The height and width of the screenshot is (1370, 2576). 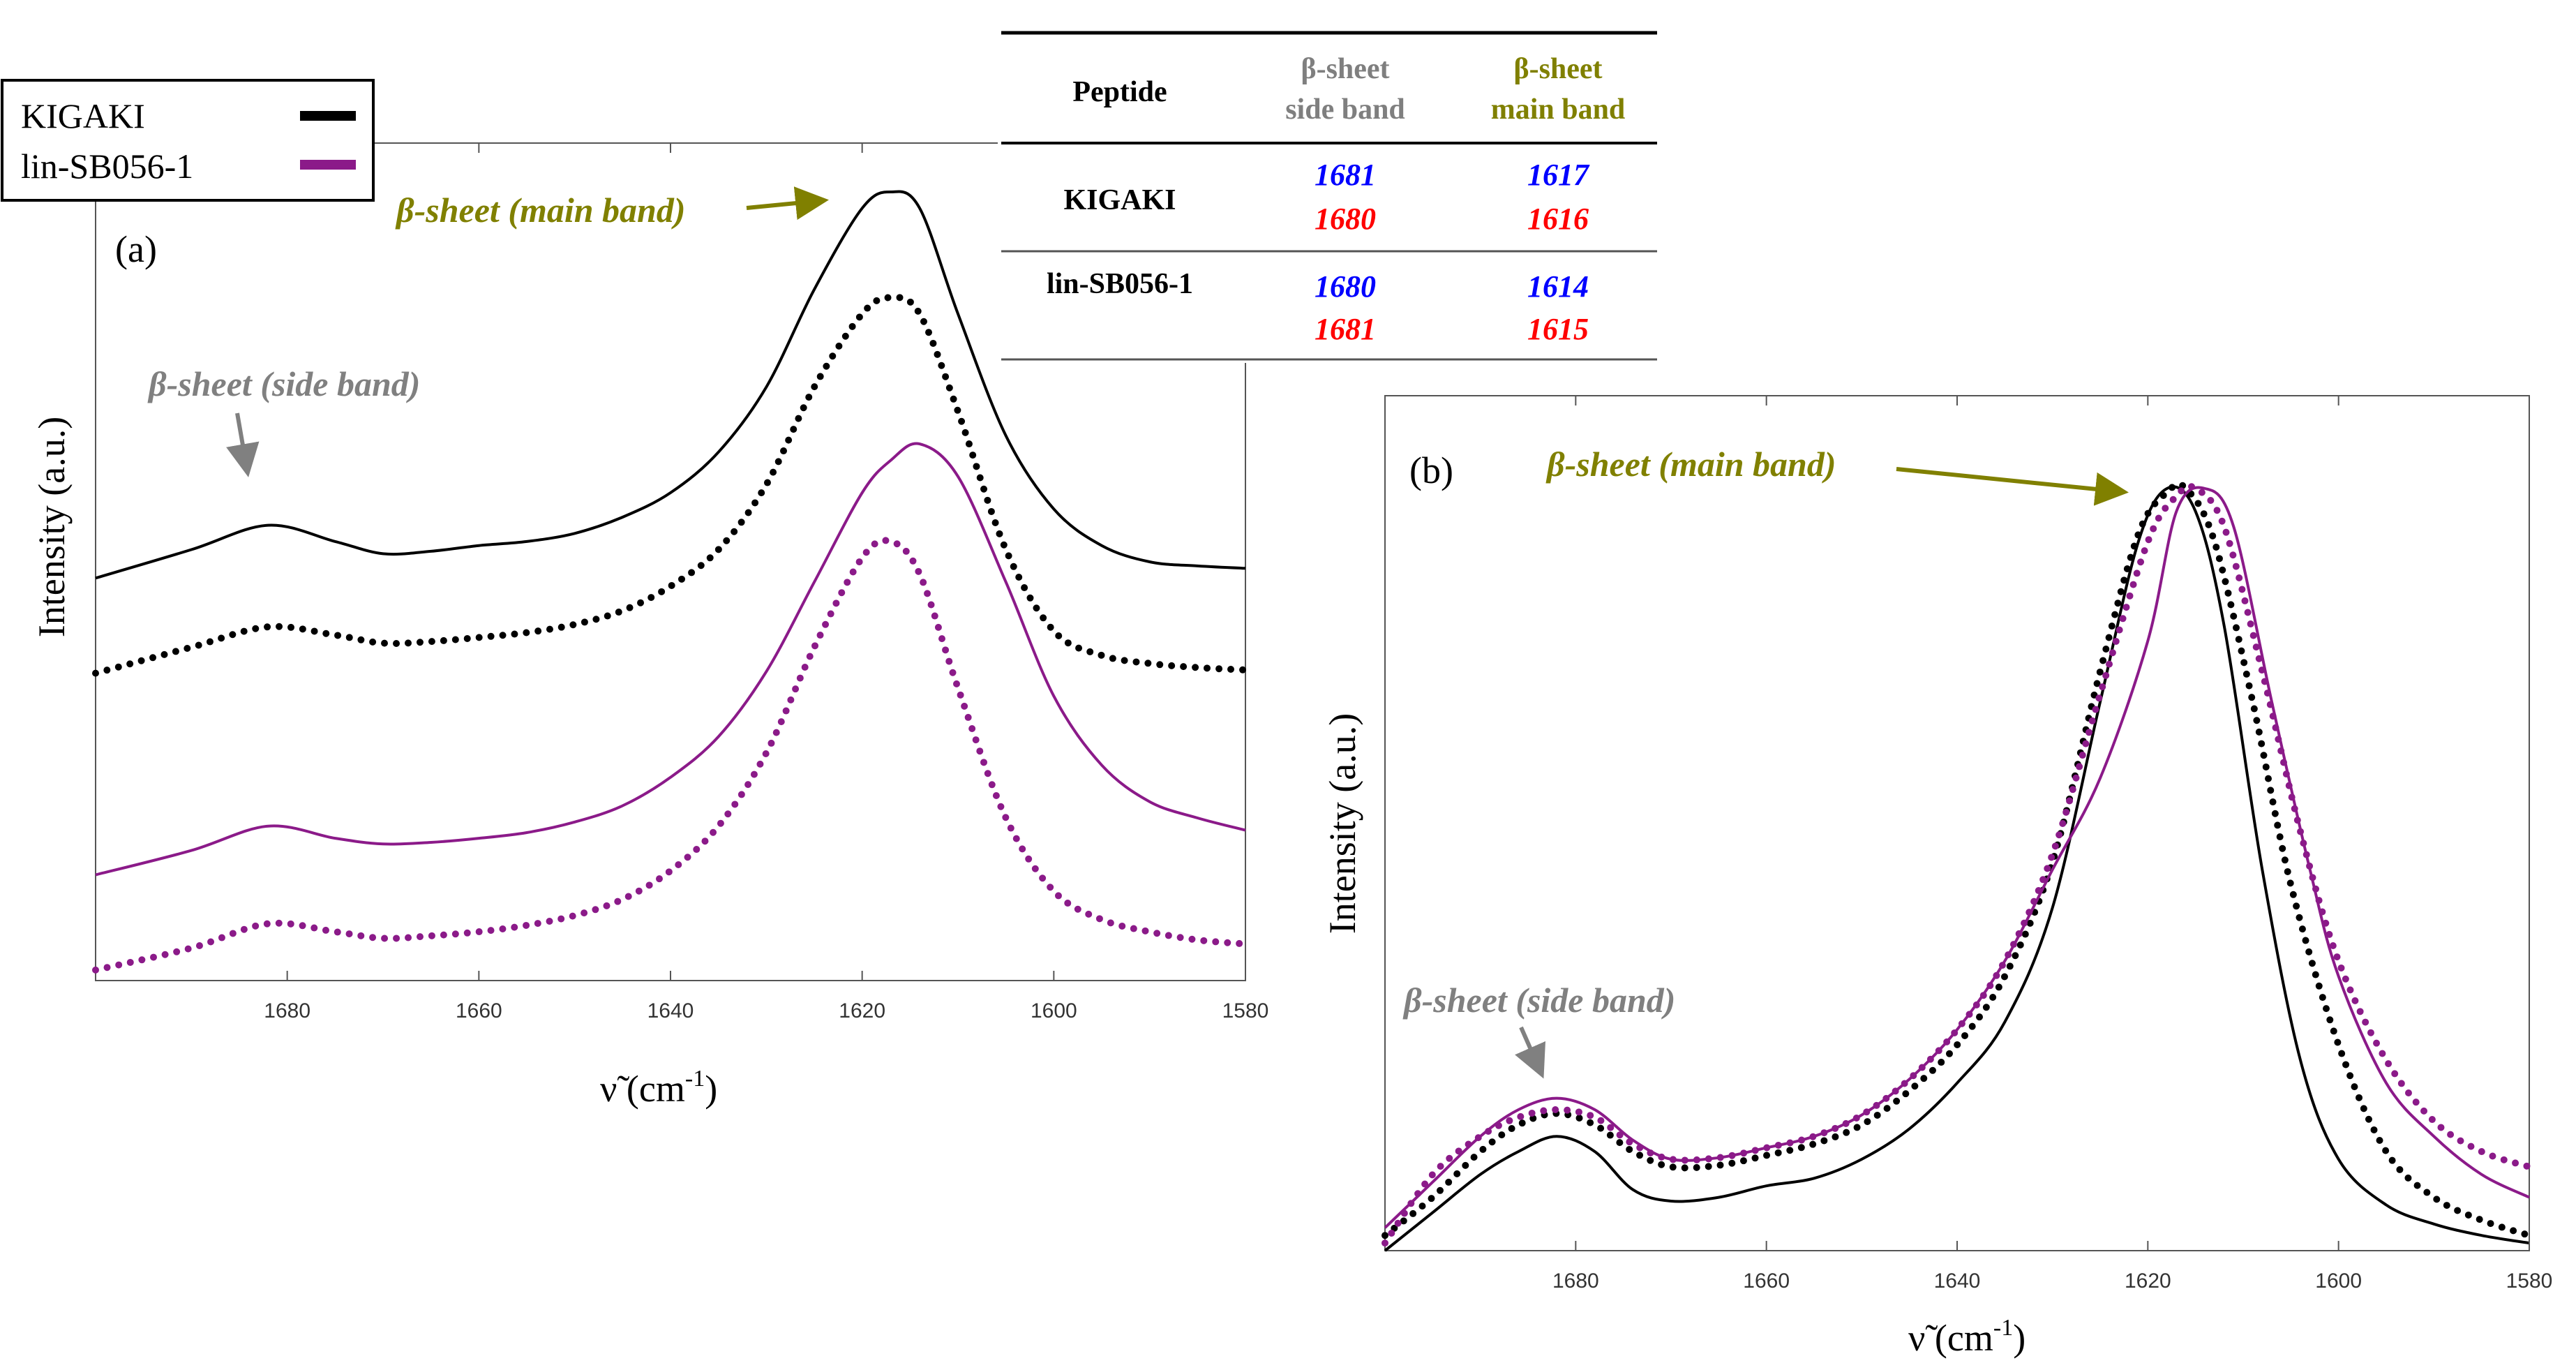 What do you see at coordinates (1431, 470) in the screenshot?
I see `panel-b-label: (b)` at bounding box center [1431, 470].